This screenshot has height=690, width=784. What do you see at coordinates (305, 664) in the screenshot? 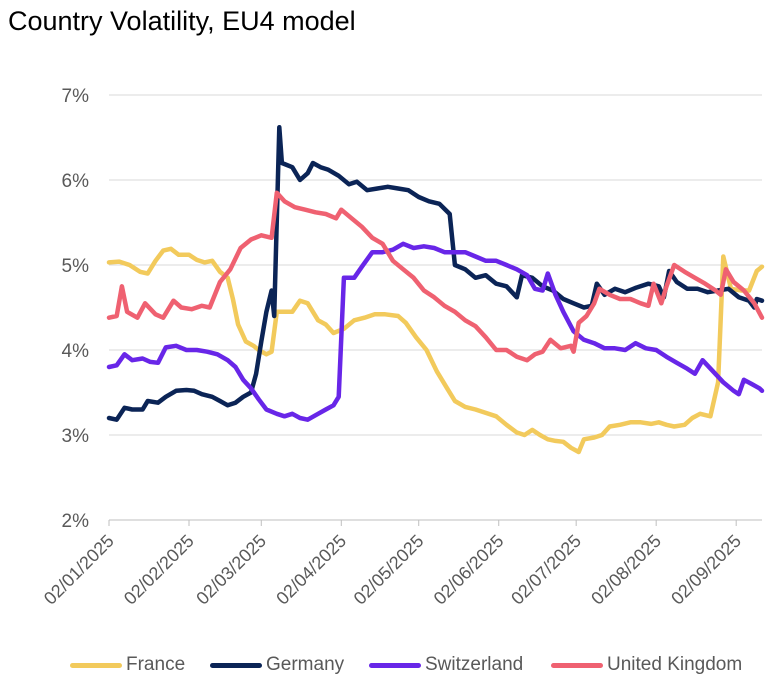
I see `legend-label: Germany` at bounding box center [305, 664].